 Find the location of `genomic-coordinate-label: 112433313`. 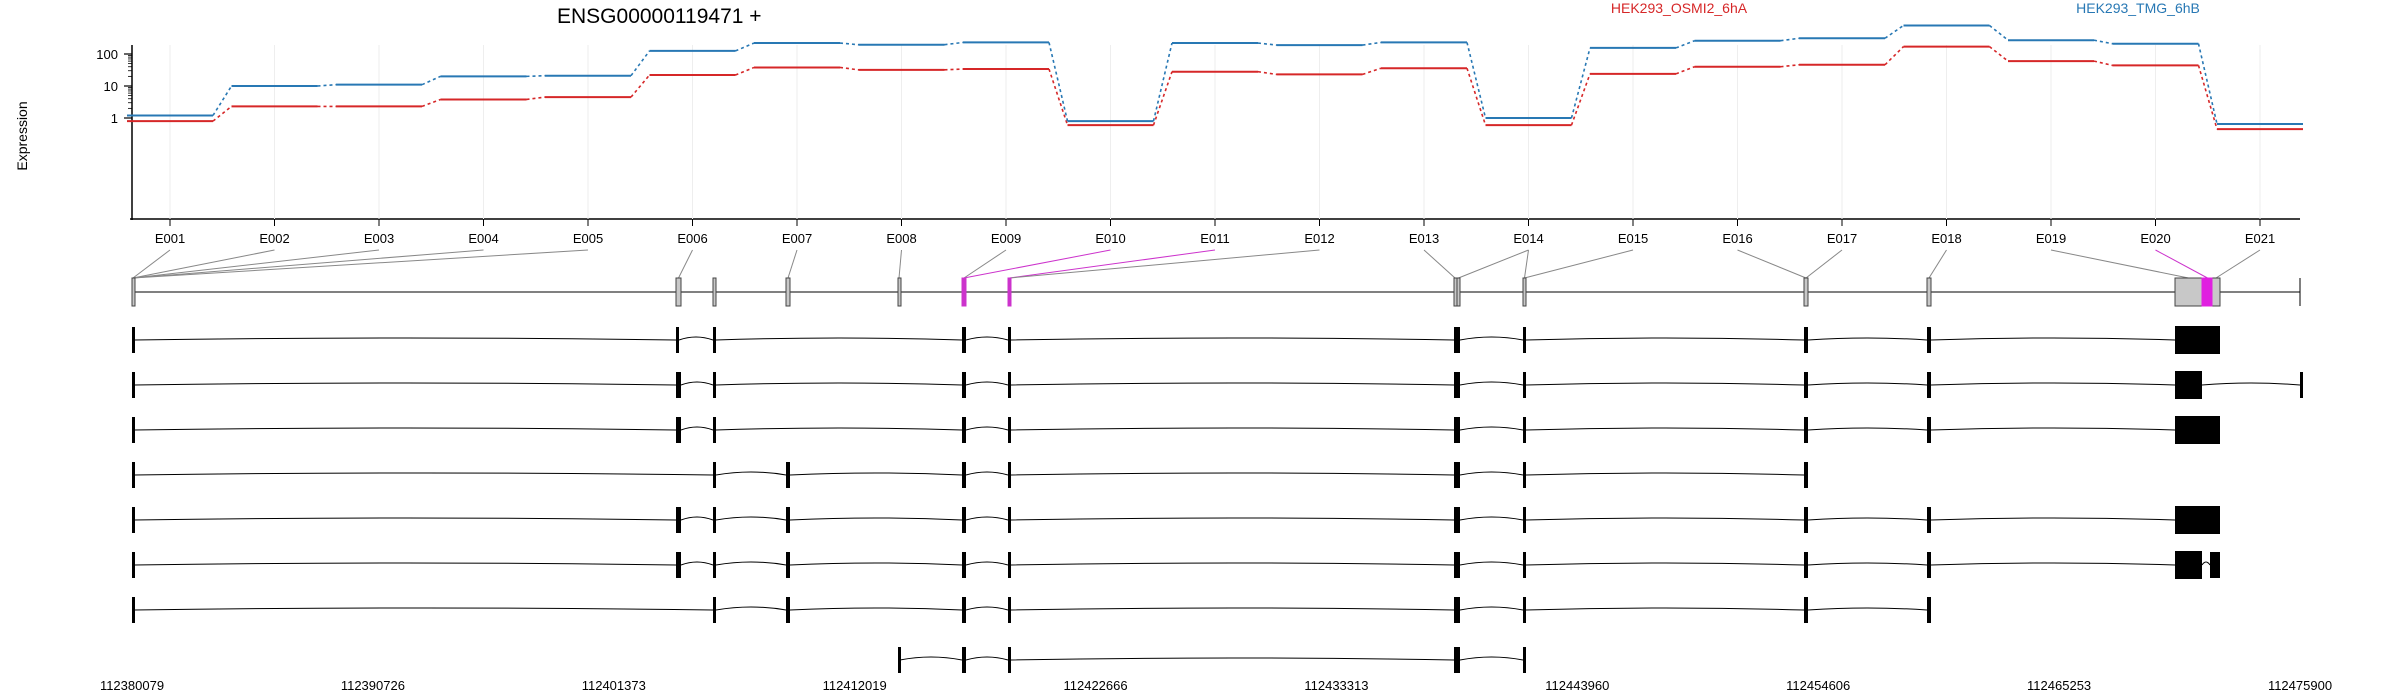

genomic-coordinate-label: 112433313 is located at coordinates (1336, 685).